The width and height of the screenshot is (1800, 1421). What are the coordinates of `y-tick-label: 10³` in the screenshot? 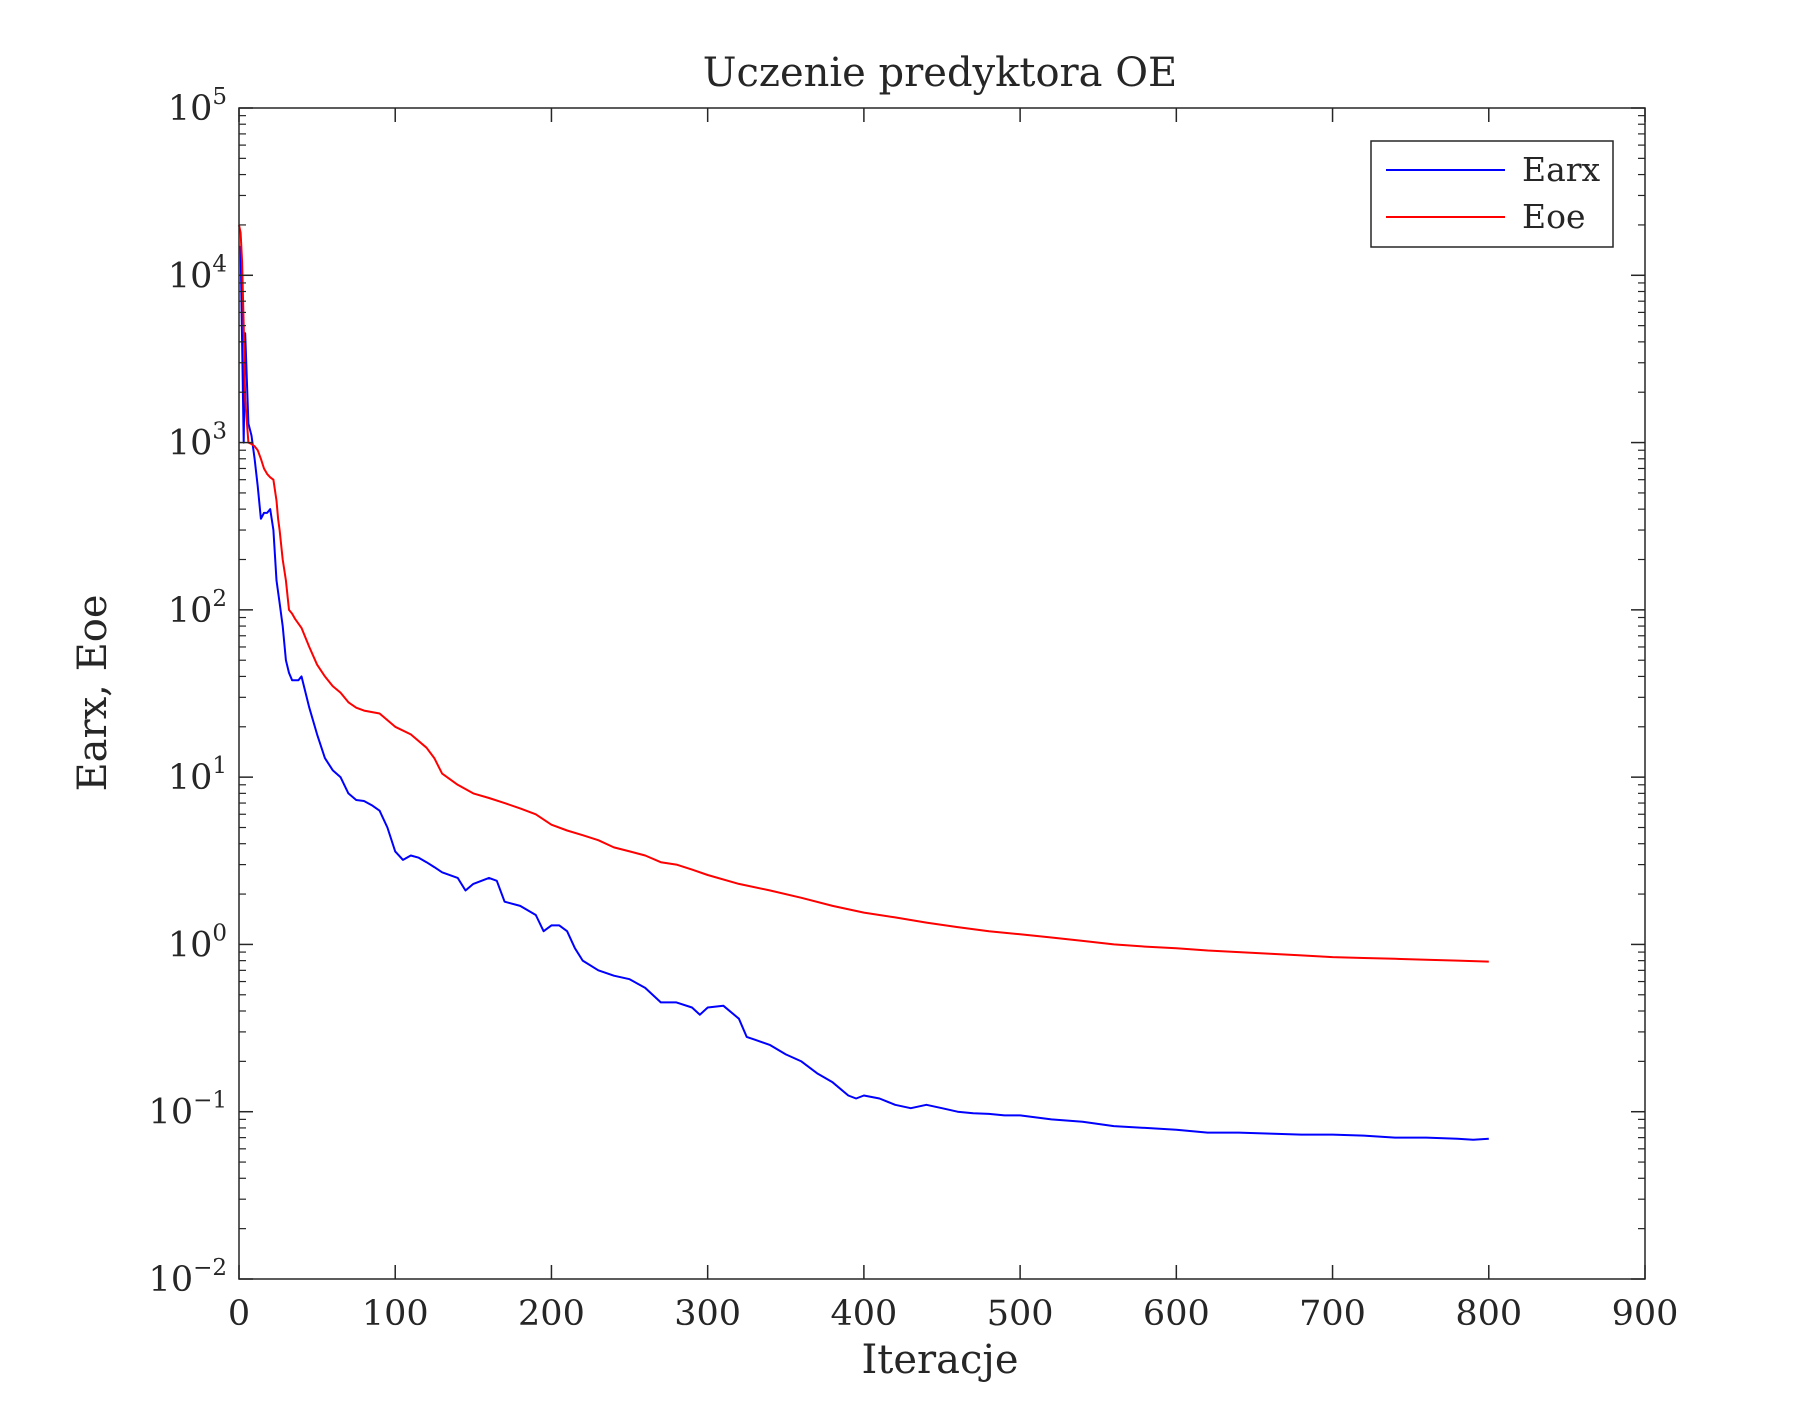 It's located at (197, 441).